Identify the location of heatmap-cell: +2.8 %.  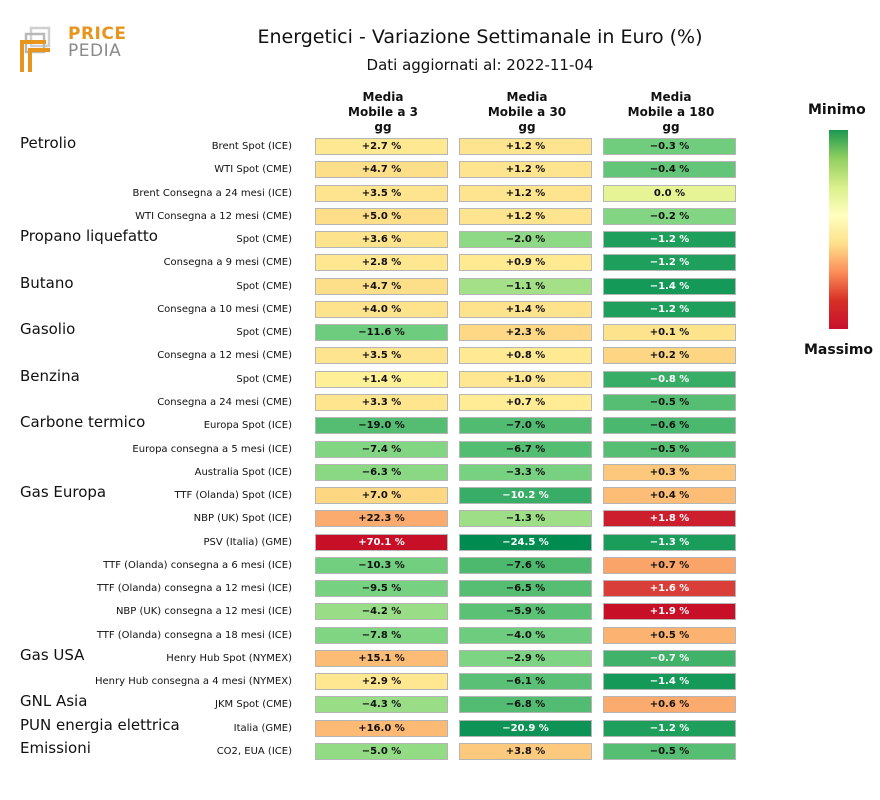
(381, 263).